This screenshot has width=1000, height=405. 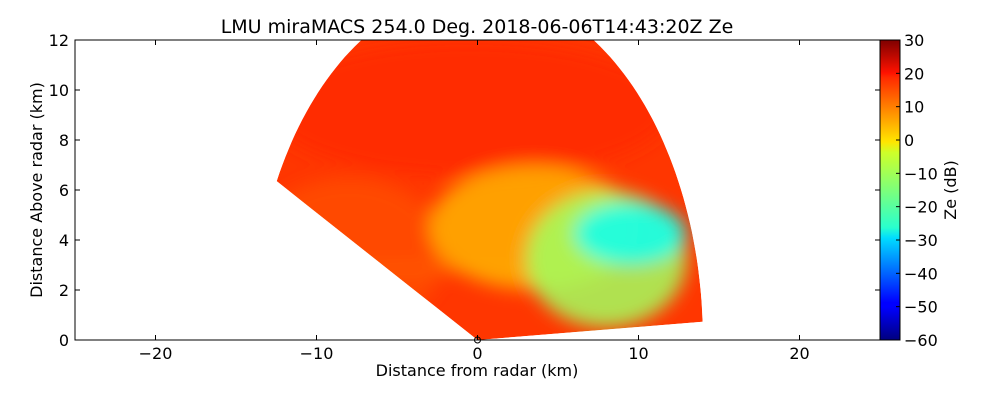 I want to click on y-axis-label: Distance Above radar (km), so click(x=36, y=190).